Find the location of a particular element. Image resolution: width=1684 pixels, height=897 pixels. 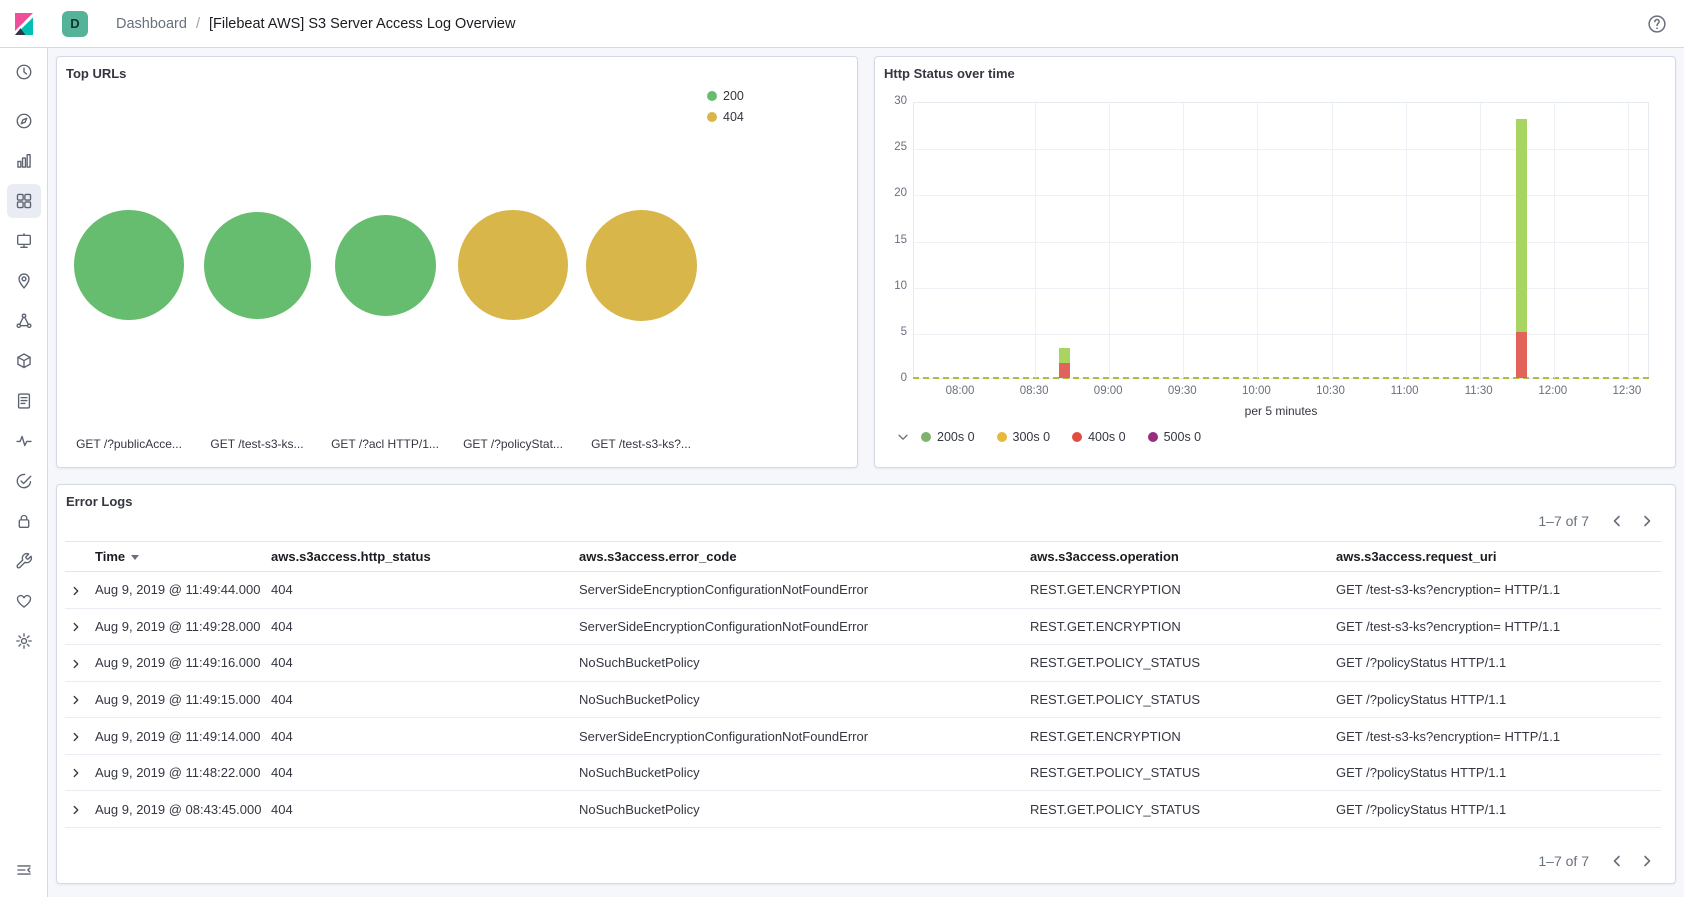

help-button is located at coordinates (1657, 24).